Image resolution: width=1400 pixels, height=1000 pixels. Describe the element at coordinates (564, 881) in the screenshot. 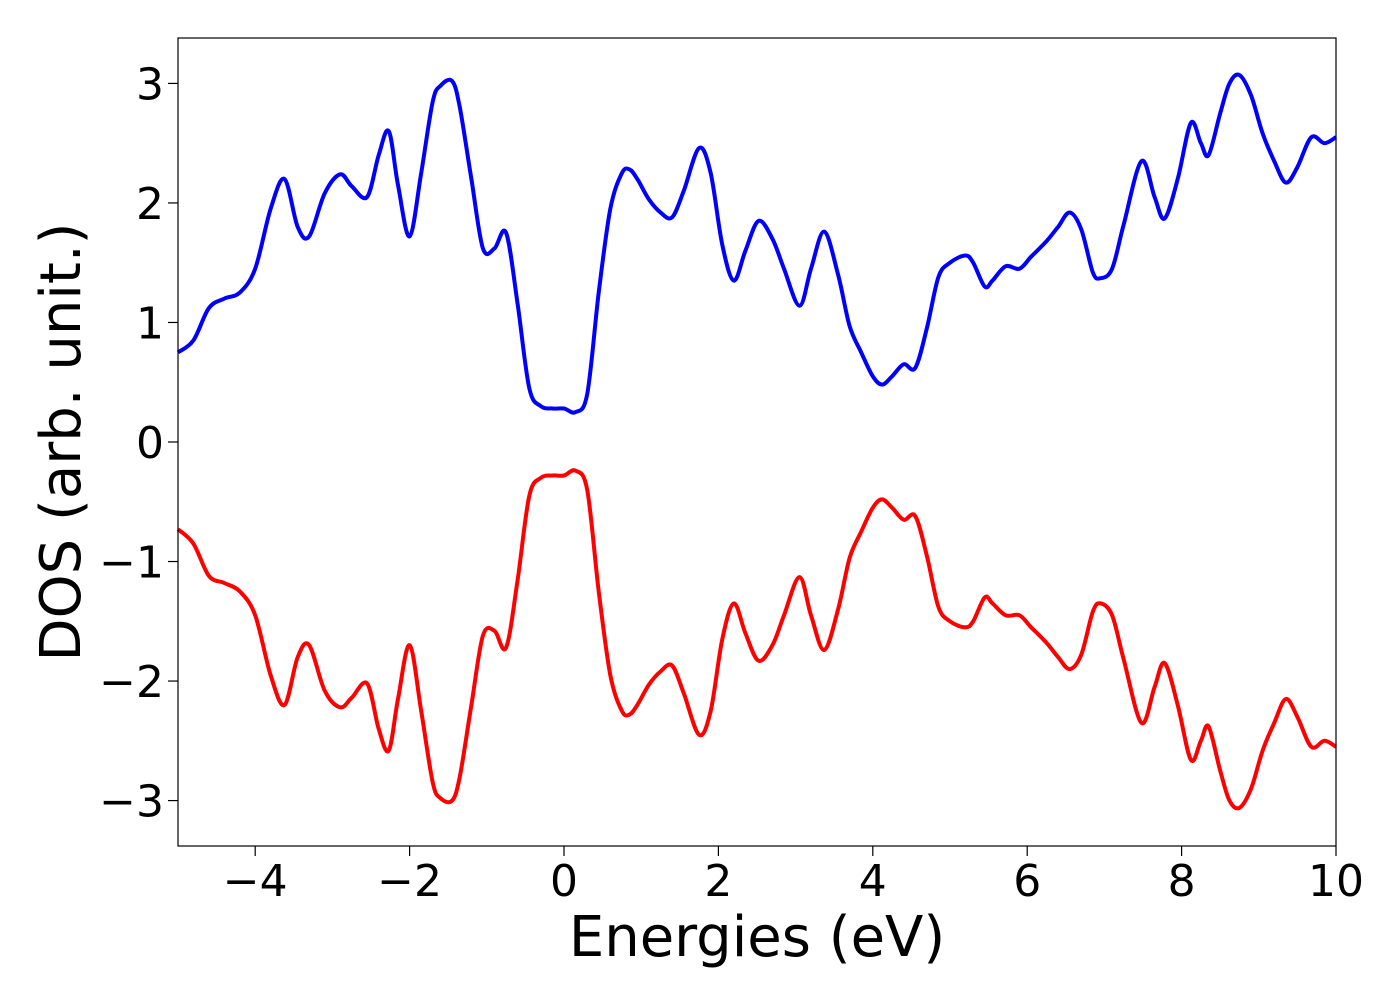

I see `x-tick-label: 0` at that location.